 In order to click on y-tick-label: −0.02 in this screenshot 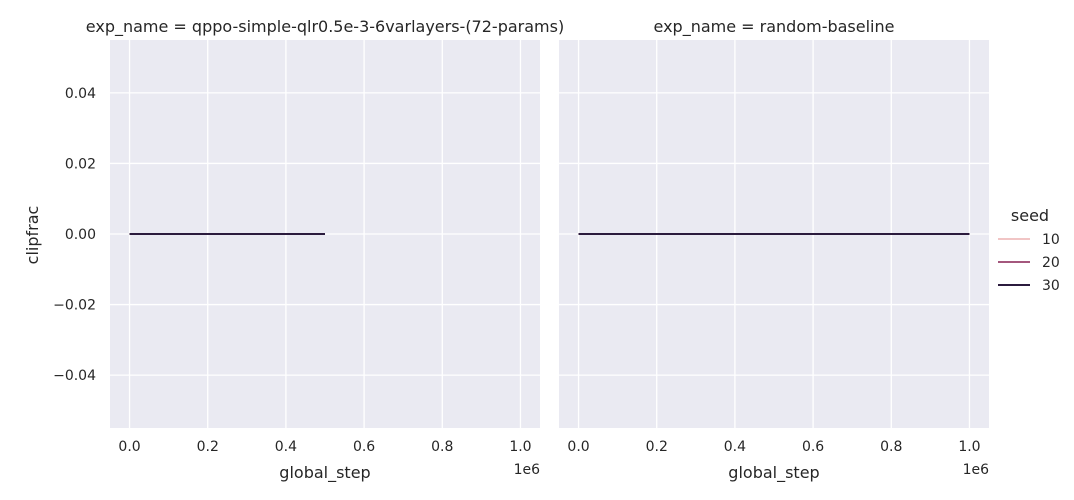, I will do `click(74, 306)`.